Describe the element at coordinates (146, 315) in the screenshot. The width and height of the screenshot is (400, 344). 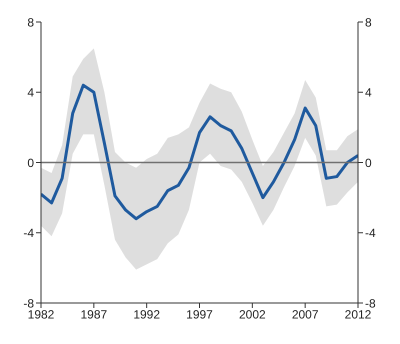
I see `x-tick-label: 1992` at that location.